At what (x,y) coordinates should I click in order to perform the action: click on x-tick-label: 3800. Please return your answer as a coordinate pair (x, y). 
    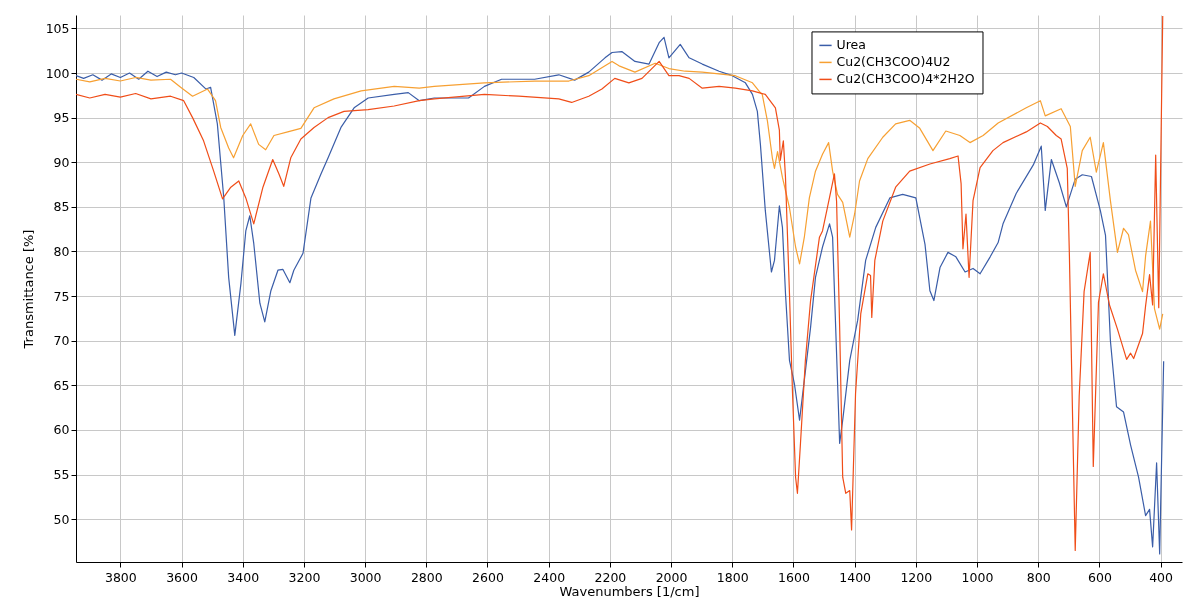
    Looking at the image, I should click on (120, 577).